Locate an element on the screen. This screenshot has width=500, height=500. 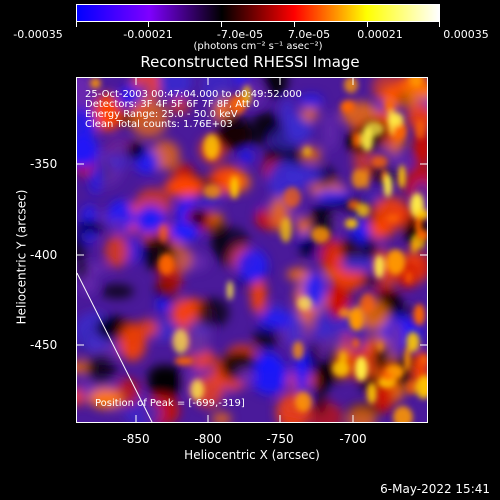
plot-title: Reconstructed RHESSI Image is located at coordinates (250, 62).